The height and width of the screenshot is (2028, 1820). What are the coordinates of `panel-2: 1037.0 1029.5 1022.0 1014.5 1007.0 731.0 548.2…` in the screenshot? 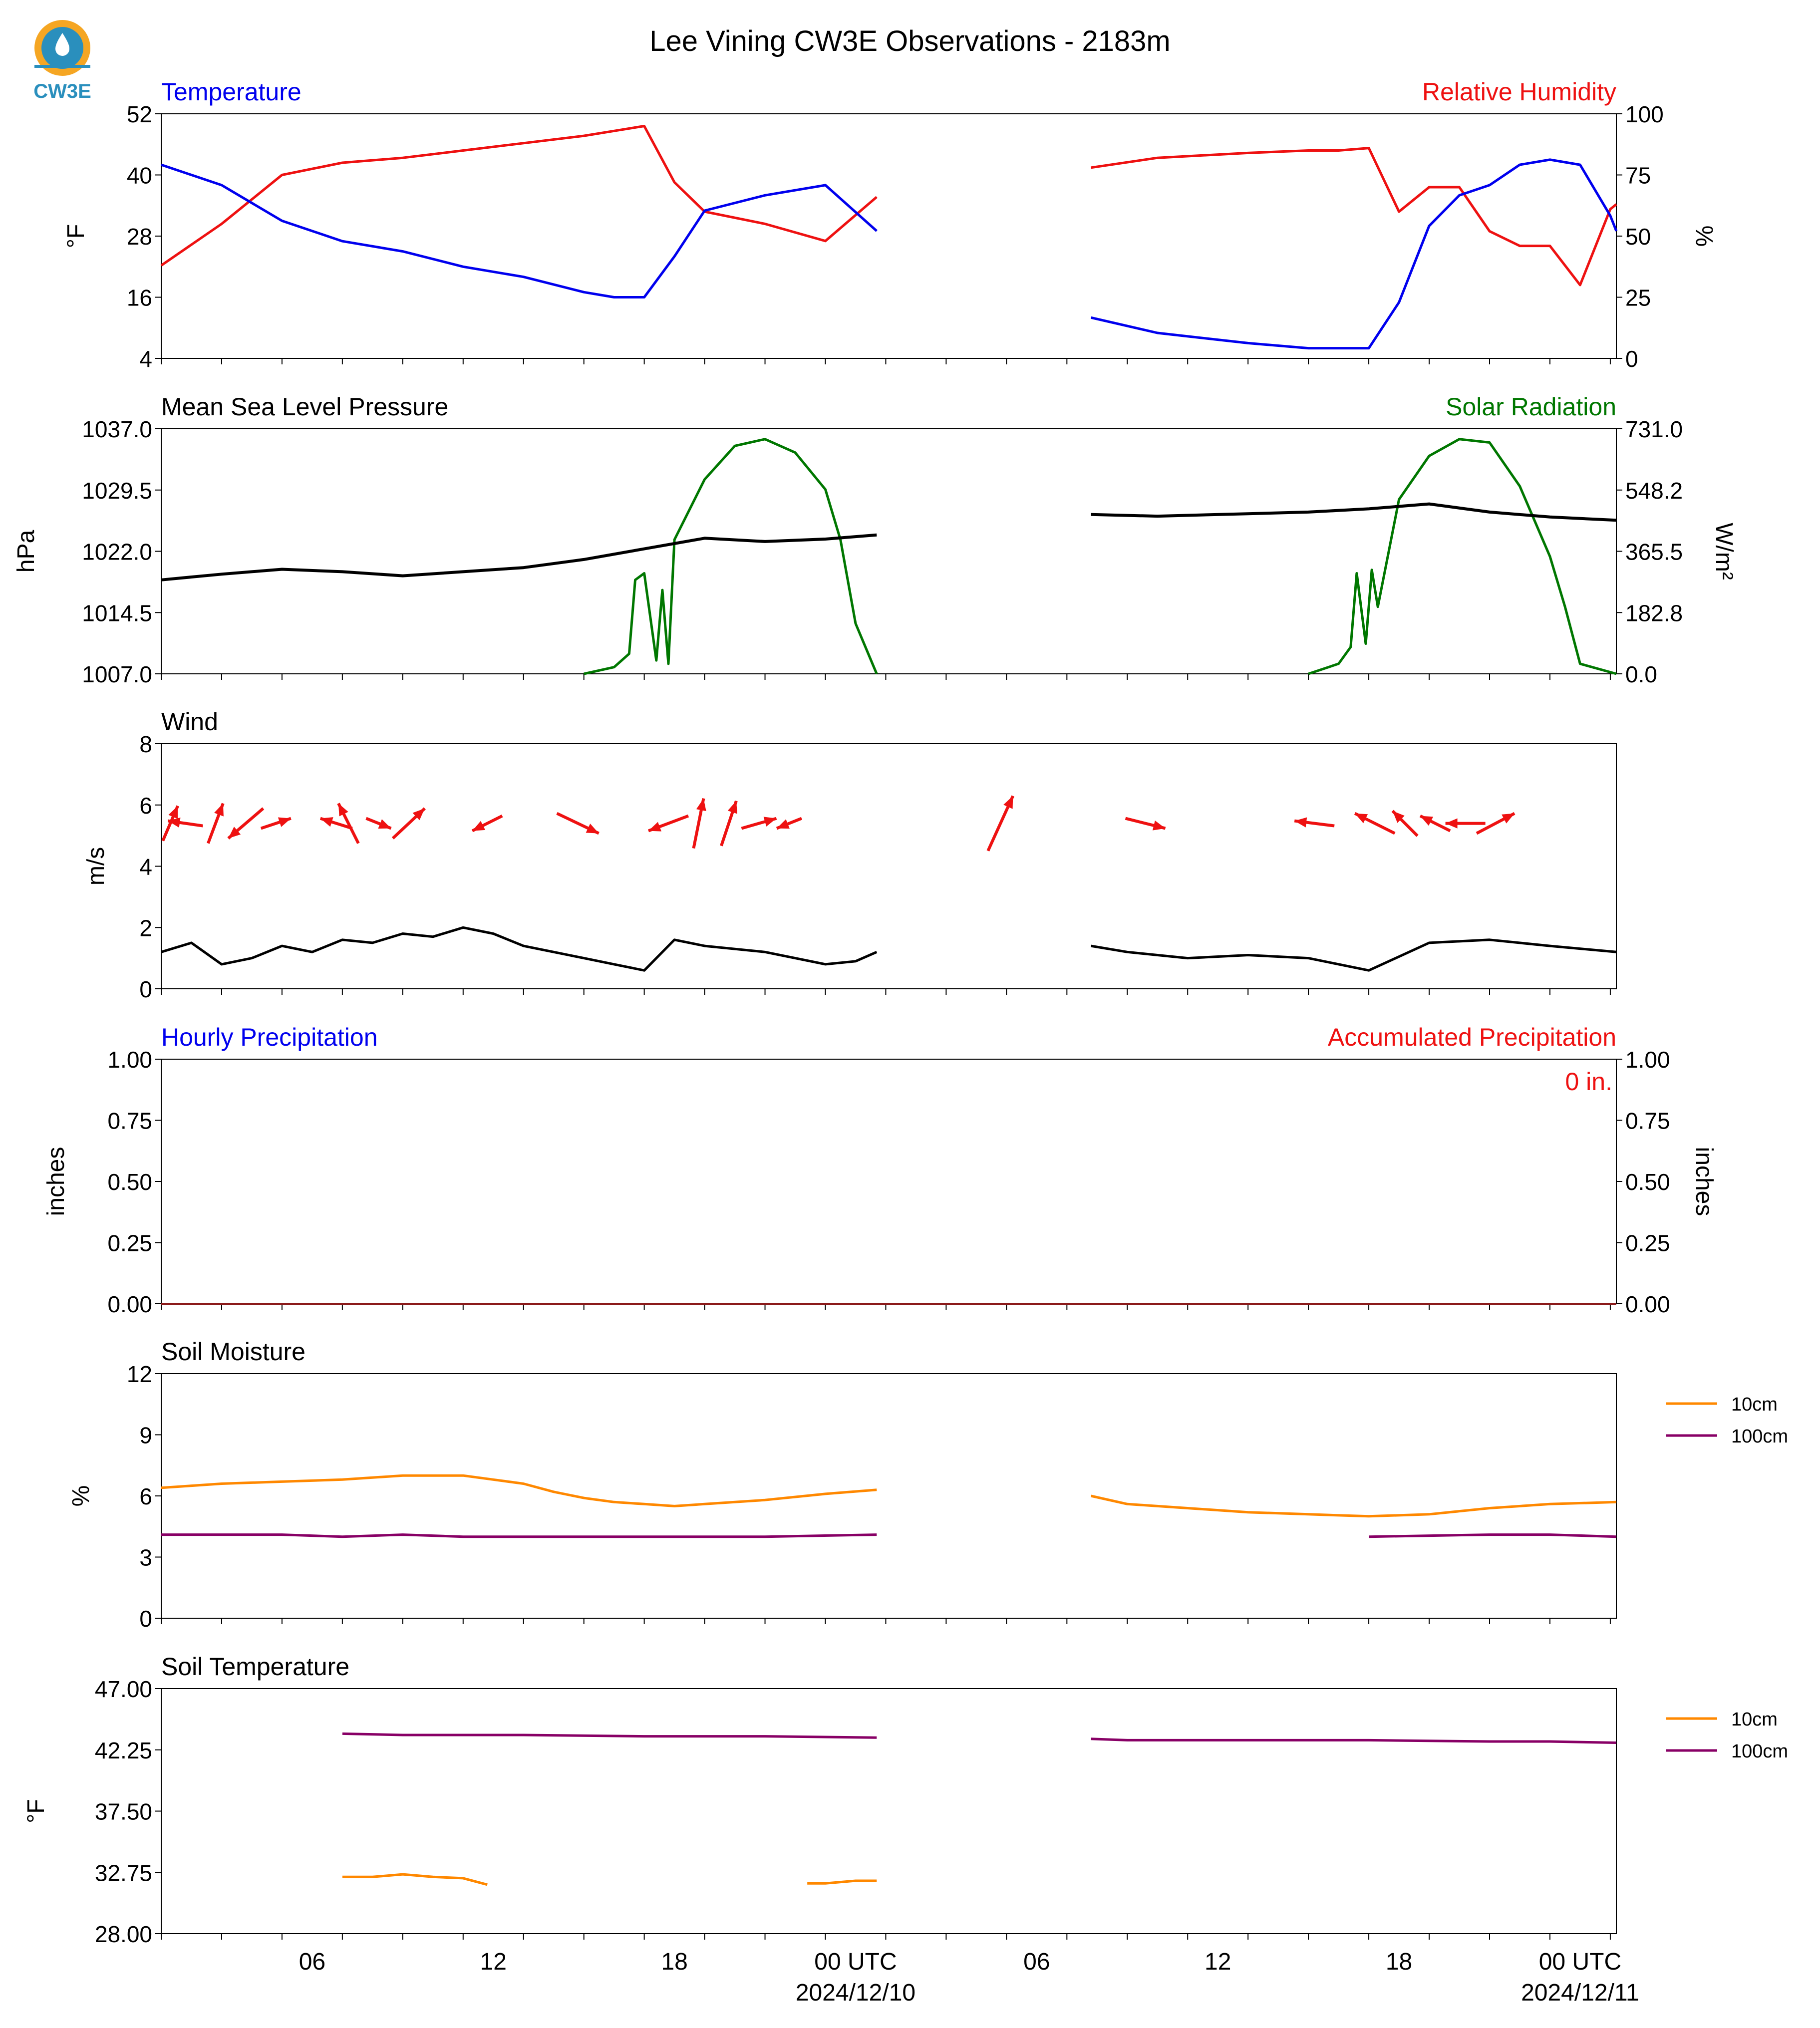 It's located at (875, 540).